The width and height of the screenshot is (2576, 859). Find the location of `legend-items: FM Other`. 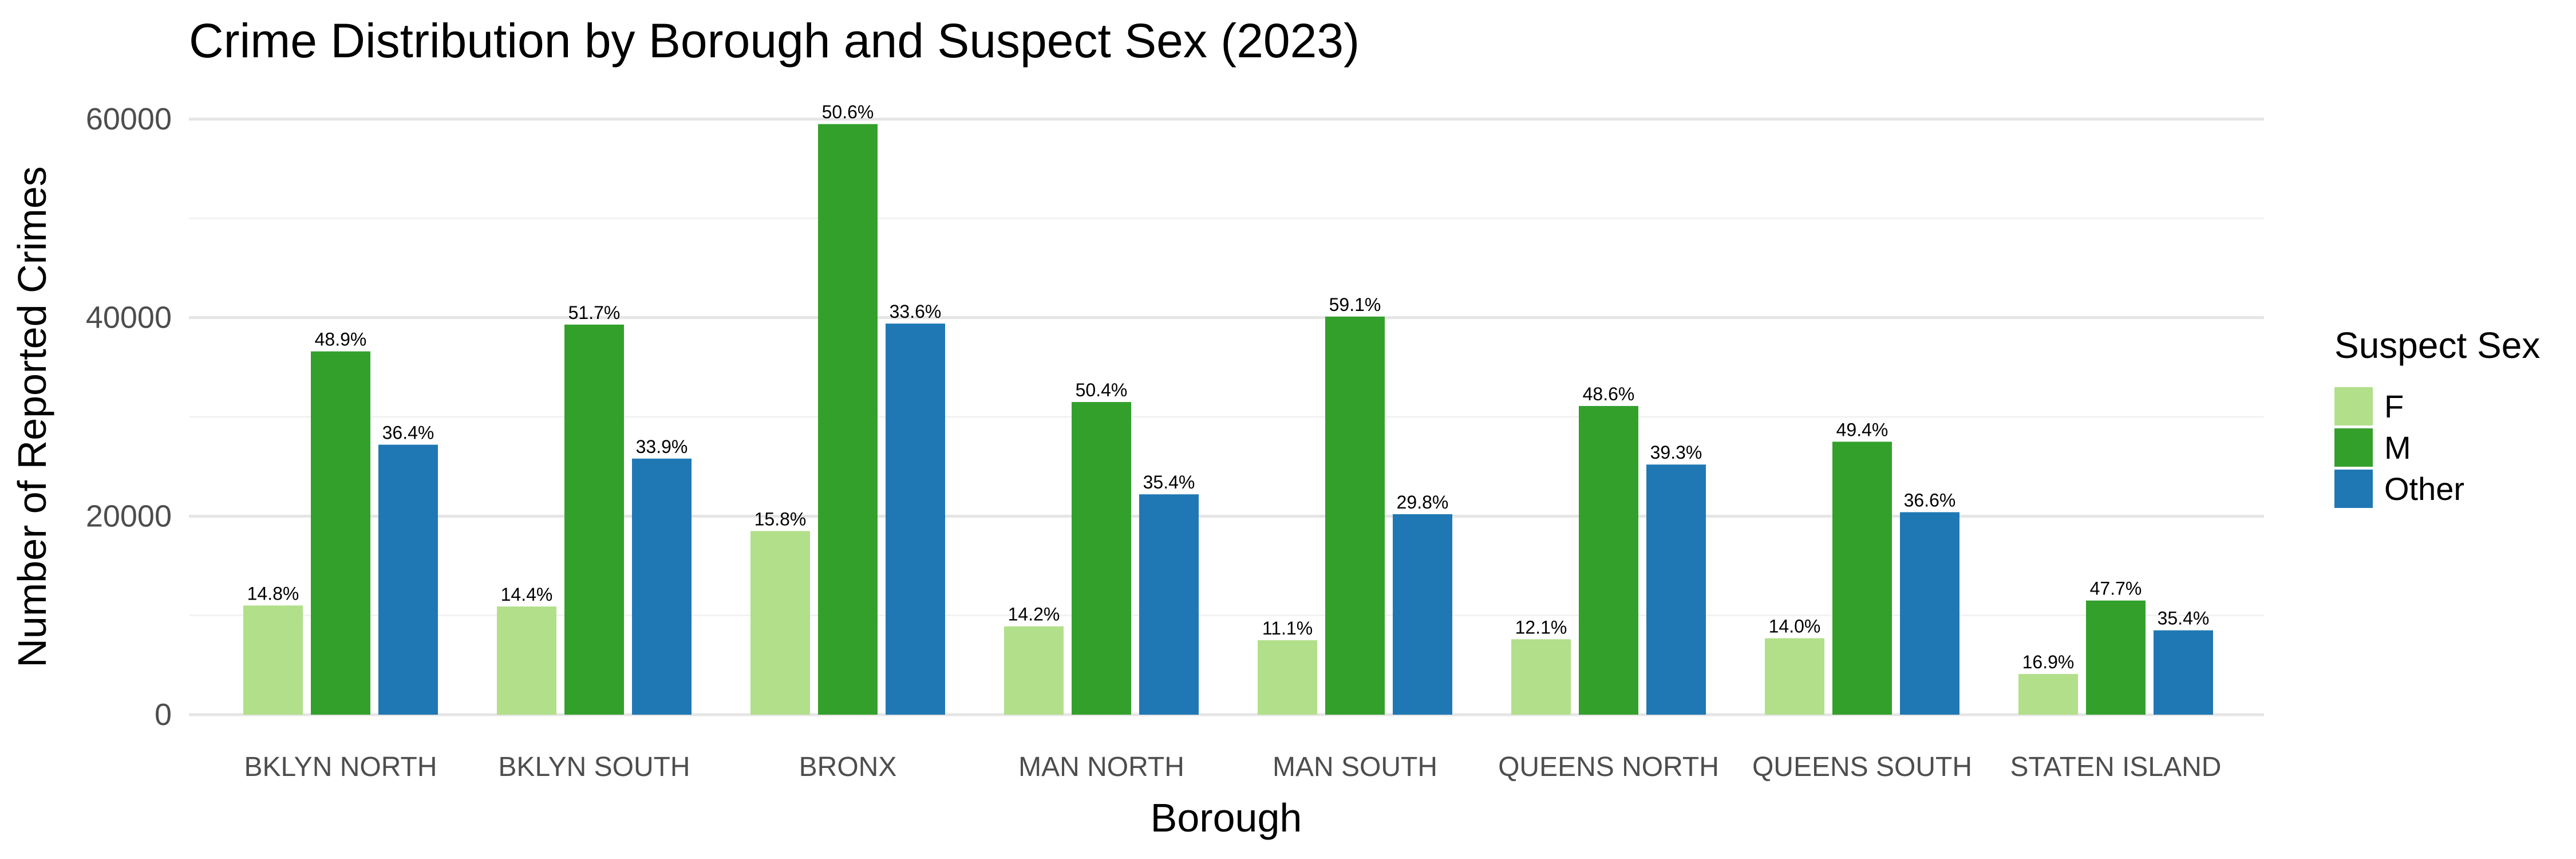

legend-items: FM Other is located at coordinates (2399, 448).